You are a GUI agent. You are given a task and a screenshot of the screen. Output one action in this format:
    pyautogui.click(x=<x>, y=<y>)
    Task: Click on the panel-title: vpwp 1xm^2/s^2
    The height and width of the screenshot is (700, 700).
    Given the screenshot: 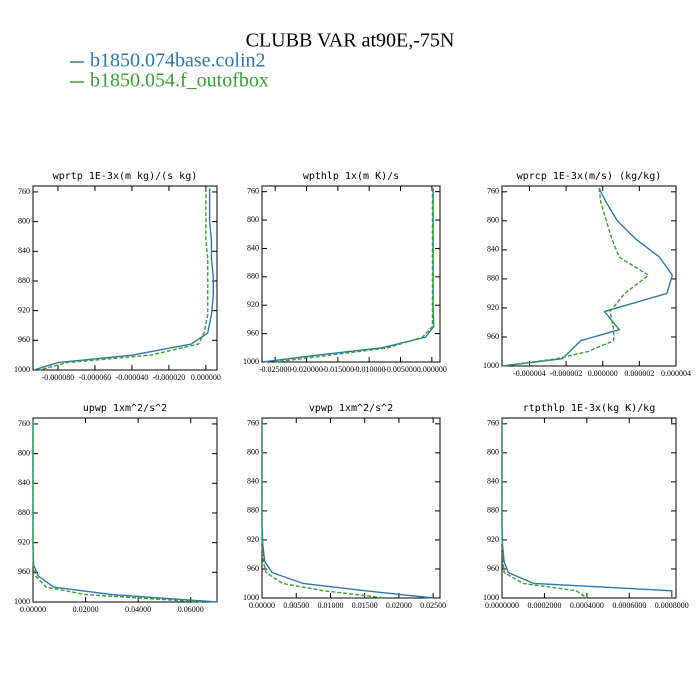 What is the action you would take?
    pyautogui.click(x=351, y=408)
    